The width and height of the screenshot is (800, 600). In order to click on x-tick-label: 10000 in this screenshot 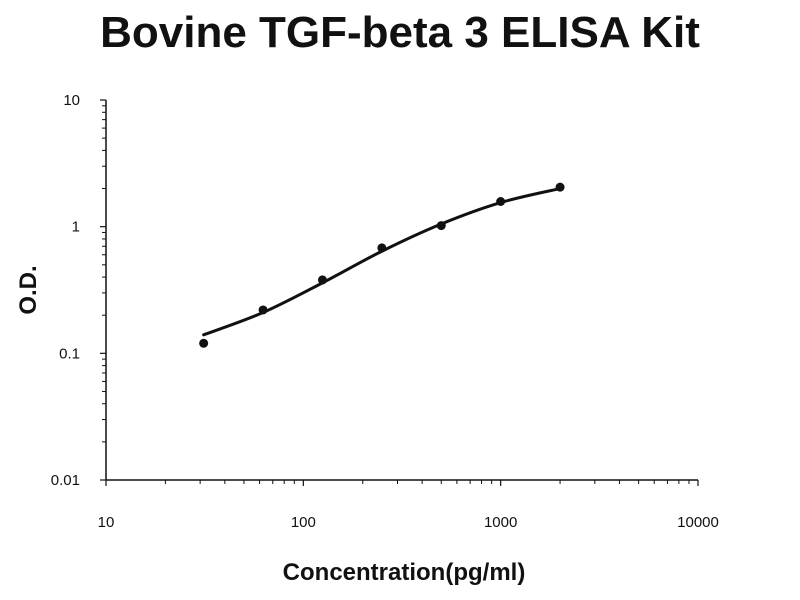, I will do `click(698, 522)`.